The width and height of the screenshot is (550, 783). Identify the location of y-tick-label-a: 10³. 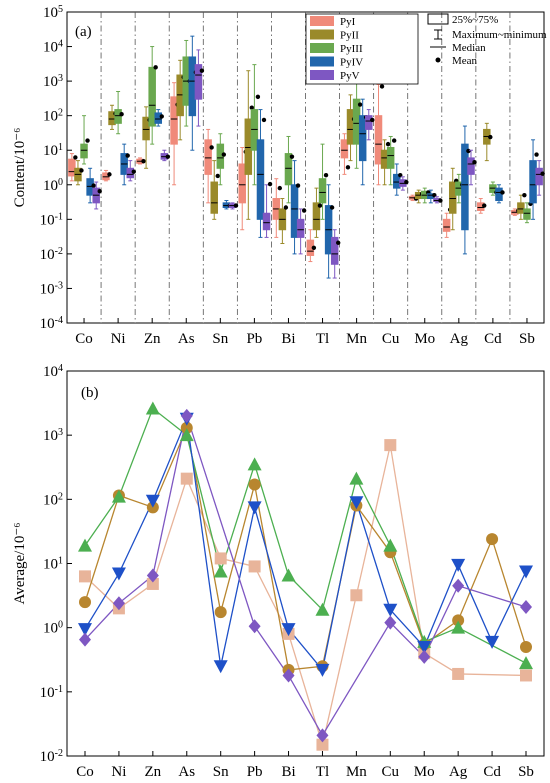
(53, 82).